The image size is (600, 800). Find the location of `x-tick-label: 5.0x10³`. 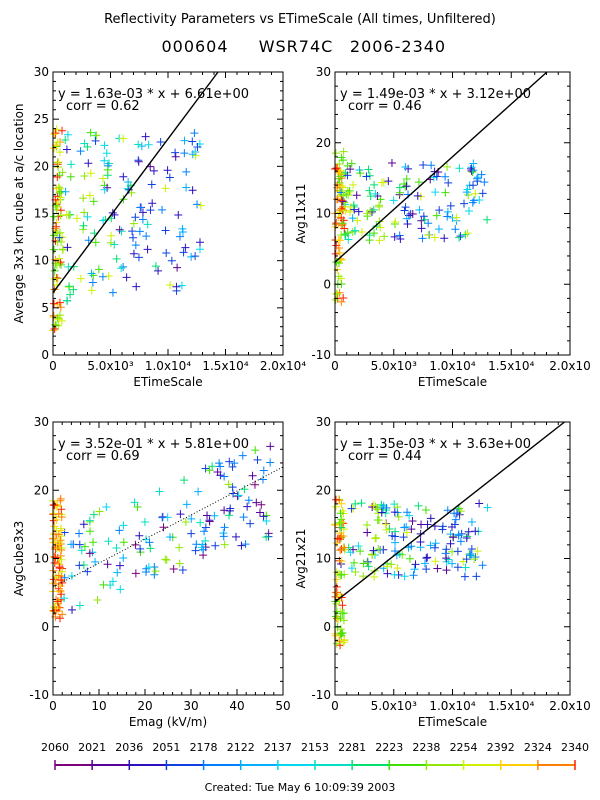

x-tick-label: 5.0x10³ is located at coordinates (394, 366).